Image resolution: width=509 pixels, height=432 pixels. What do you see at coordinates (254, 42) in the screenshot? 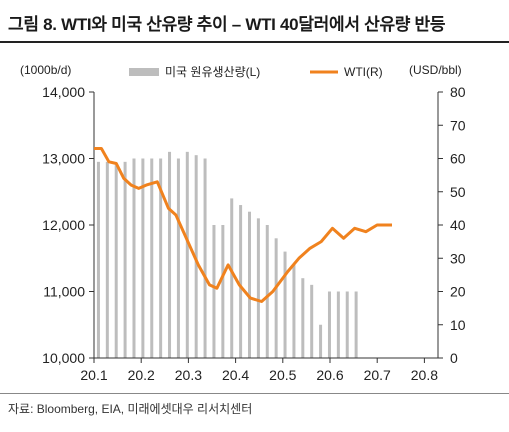
I see `title-divider` at bounding box center [254, 42].